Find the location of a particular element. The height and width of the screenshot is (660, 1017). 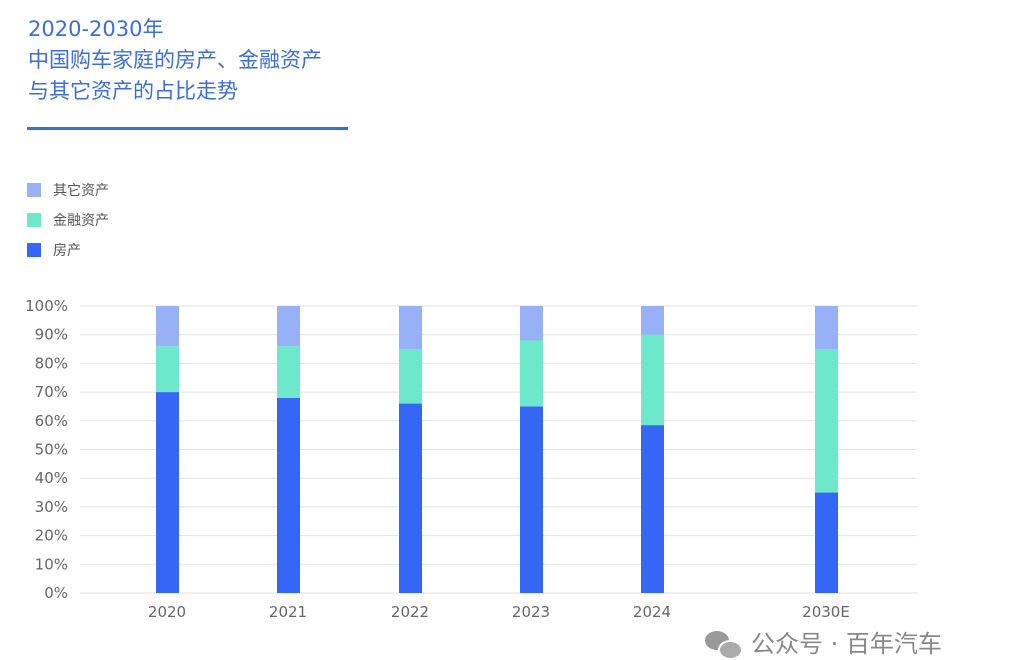

chart-title-line-2: 中国购车家庭的房产、金融资产 is located at coordinates (175, 60).